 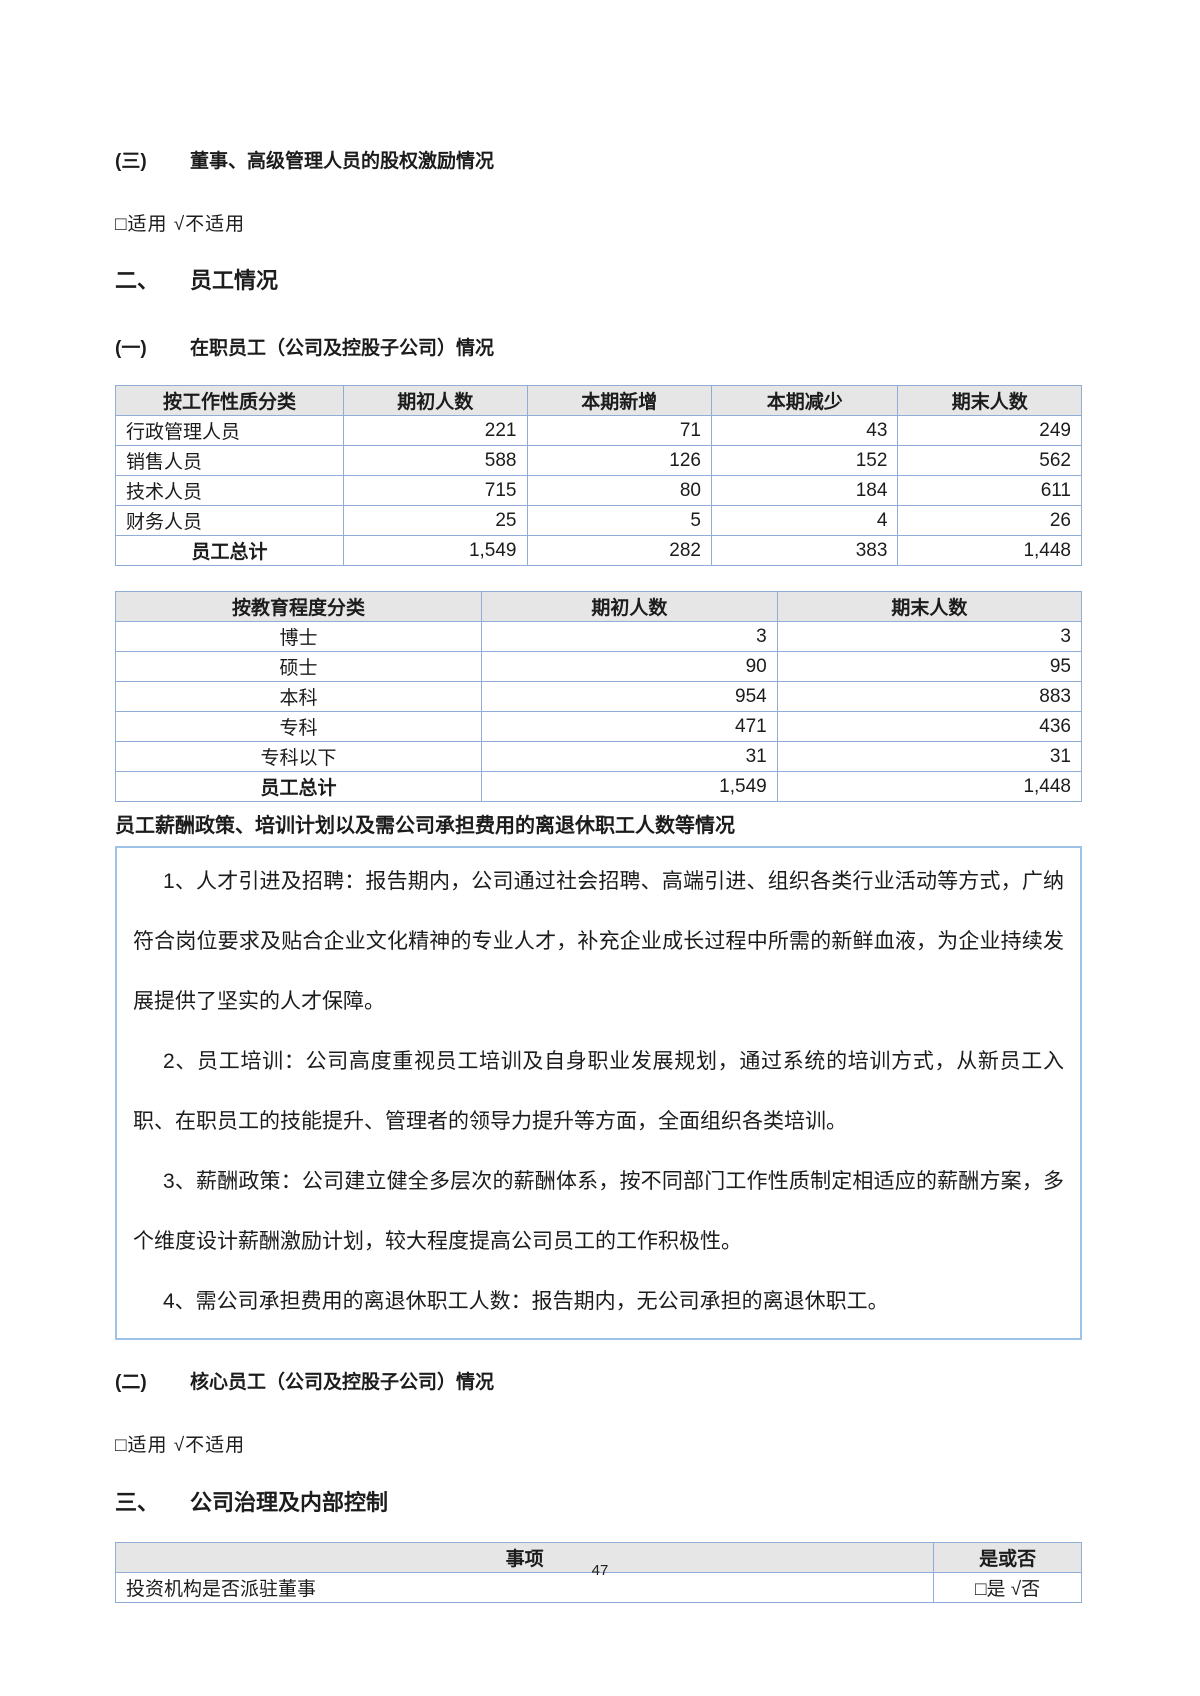 I want to click on column-header: 按工作性质分类, so click(x=229, y=400).